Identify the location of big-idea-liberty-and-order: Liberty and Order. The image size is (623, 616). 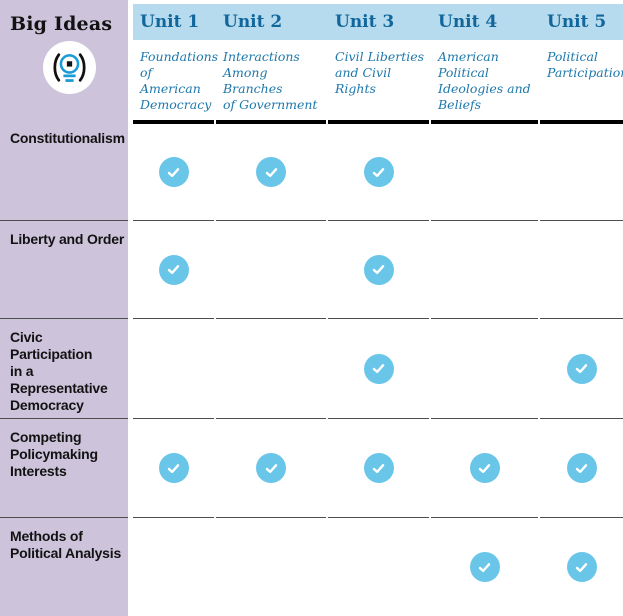
(64, 269).